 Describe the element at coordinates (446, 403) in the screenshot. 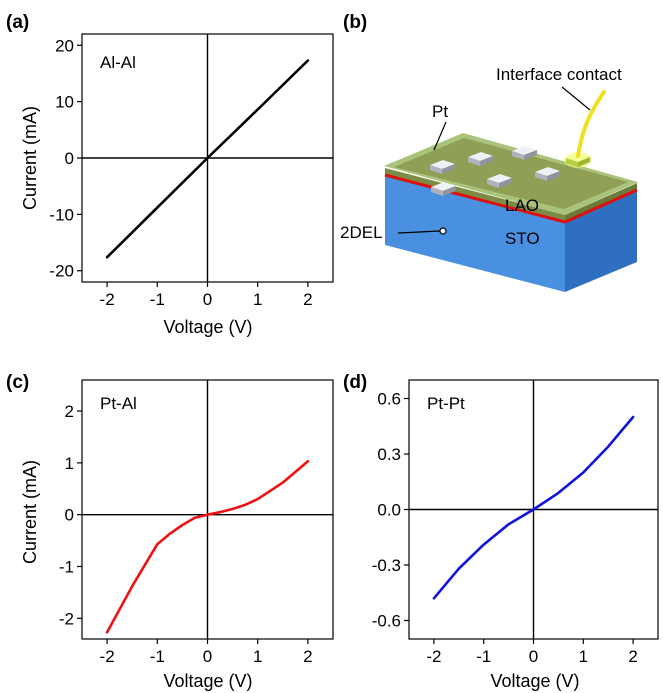

I see `chart-d-annotation: Pt-Pt` at that location.